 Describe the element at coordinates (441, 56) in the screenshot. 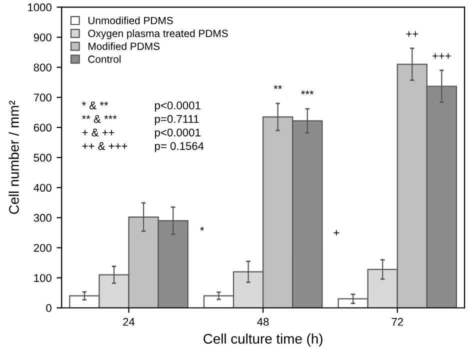

I see `annotation: +++` at that location.